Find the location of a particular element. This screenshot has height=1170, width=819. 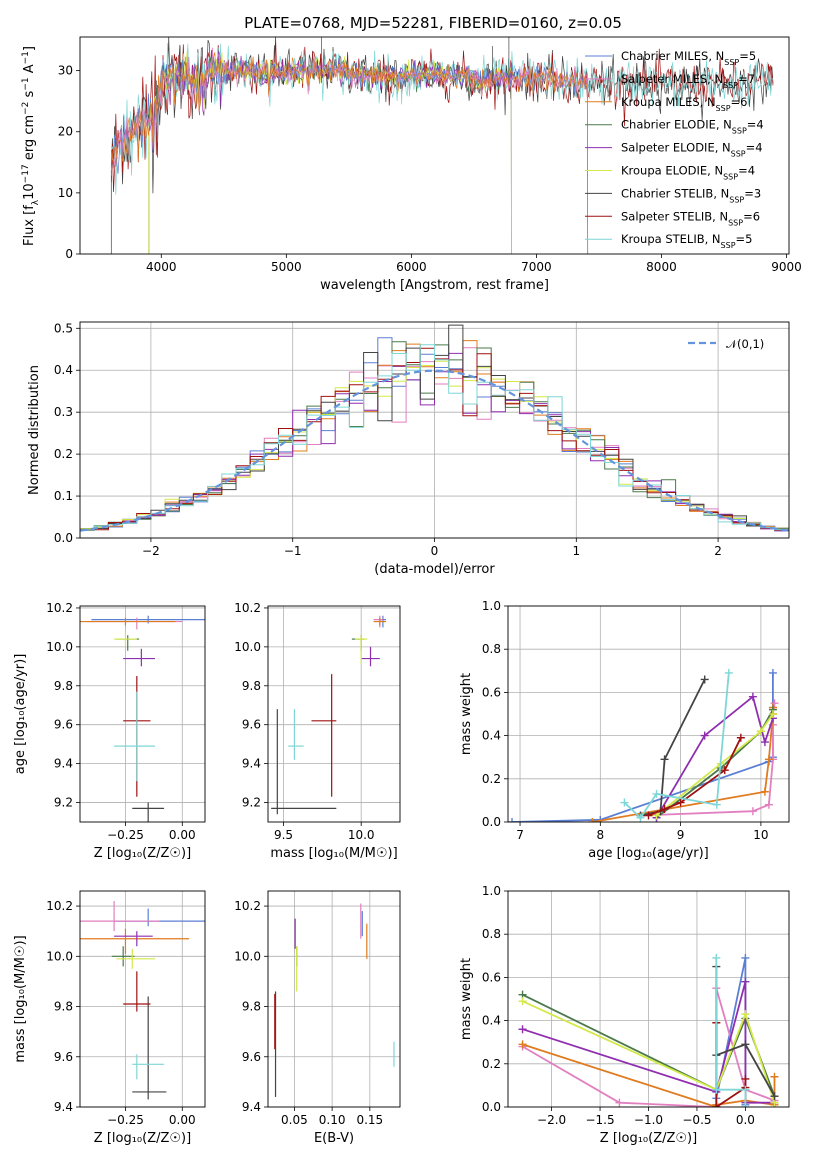

mass-weight-line-chabrier-elodie is located at coordinates (714, 764).